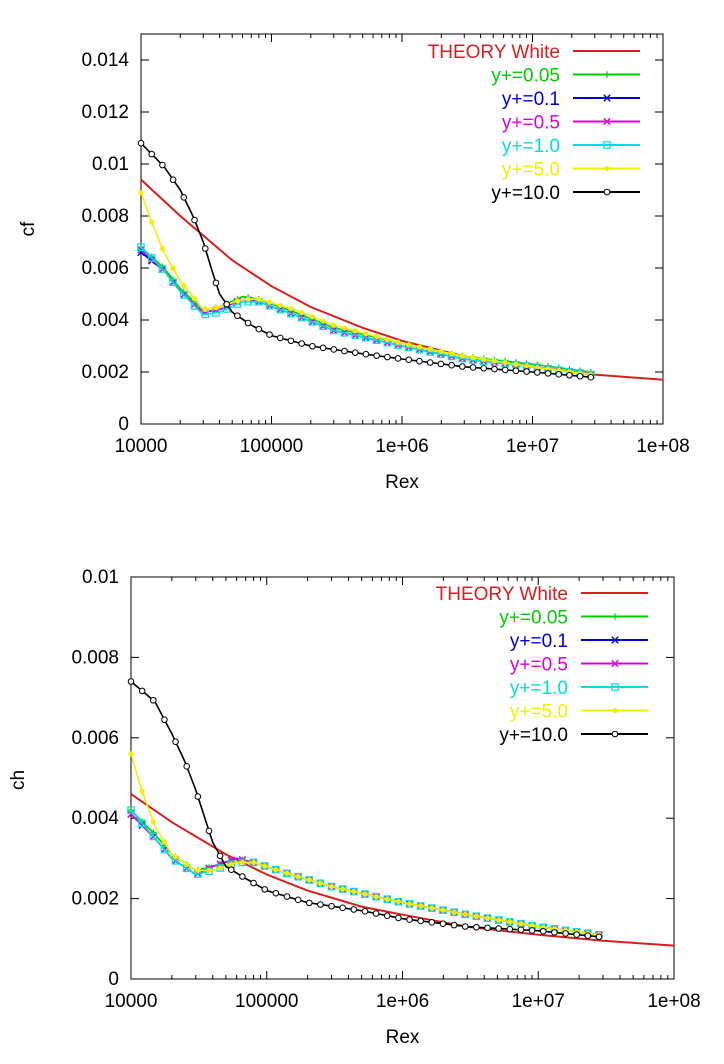  I want to click on y-tick-label: 0.014, so click(105, 60).